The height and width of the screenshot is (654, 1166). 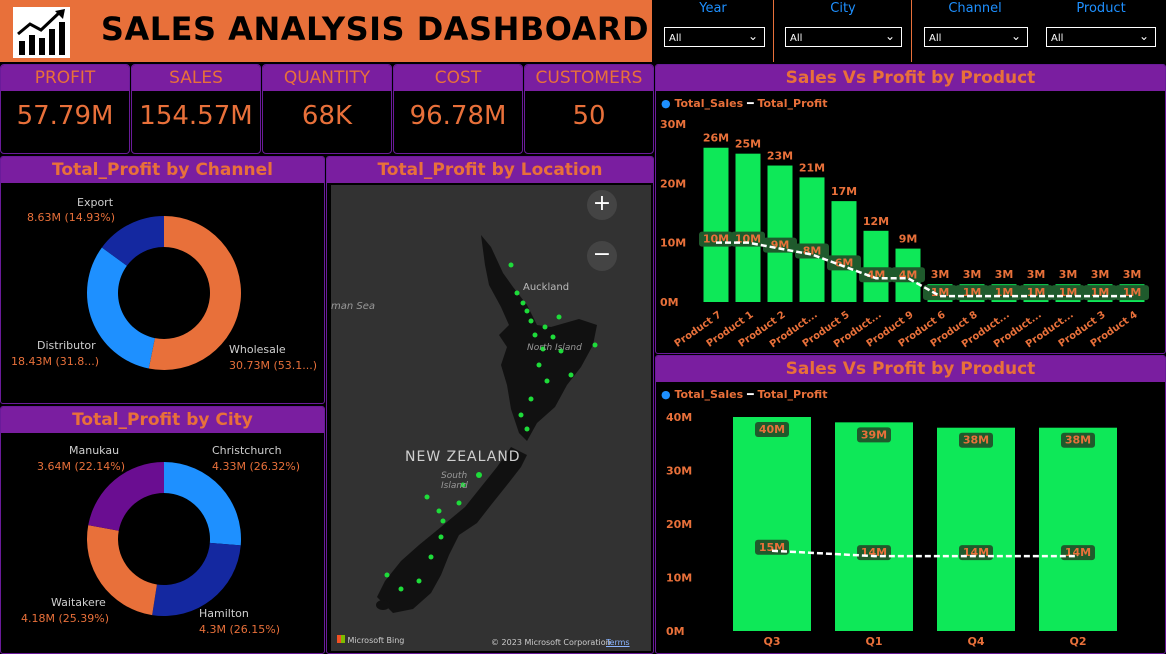 What do you see at coordinates (162, 170) in the screenshot?
I see `chart-title: Total_Profit by Channel` at bounding box center [162, 170].